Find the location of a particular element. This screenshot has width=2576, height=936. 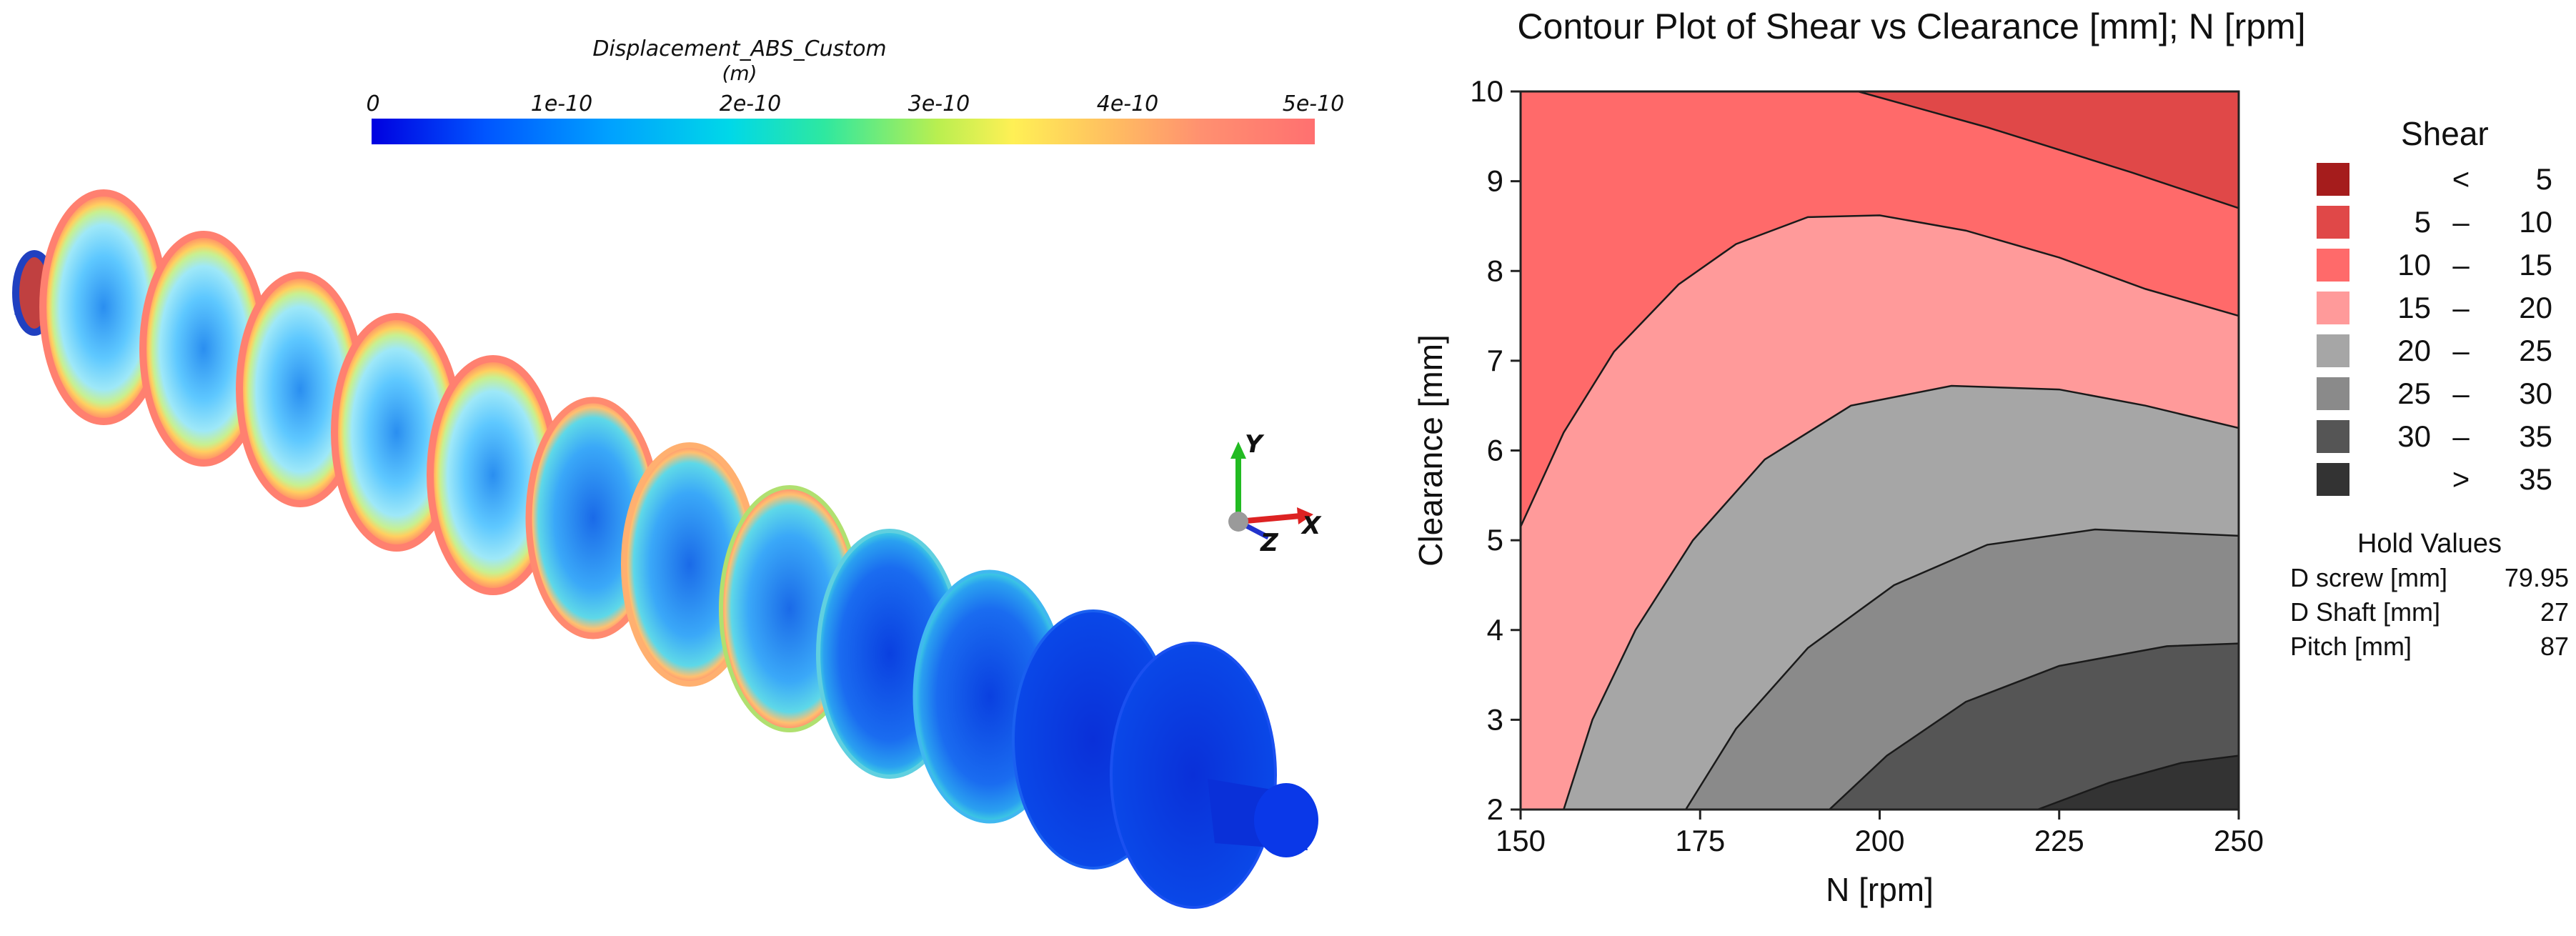

legend-low: 10 is located at coordinates (2414, 265).